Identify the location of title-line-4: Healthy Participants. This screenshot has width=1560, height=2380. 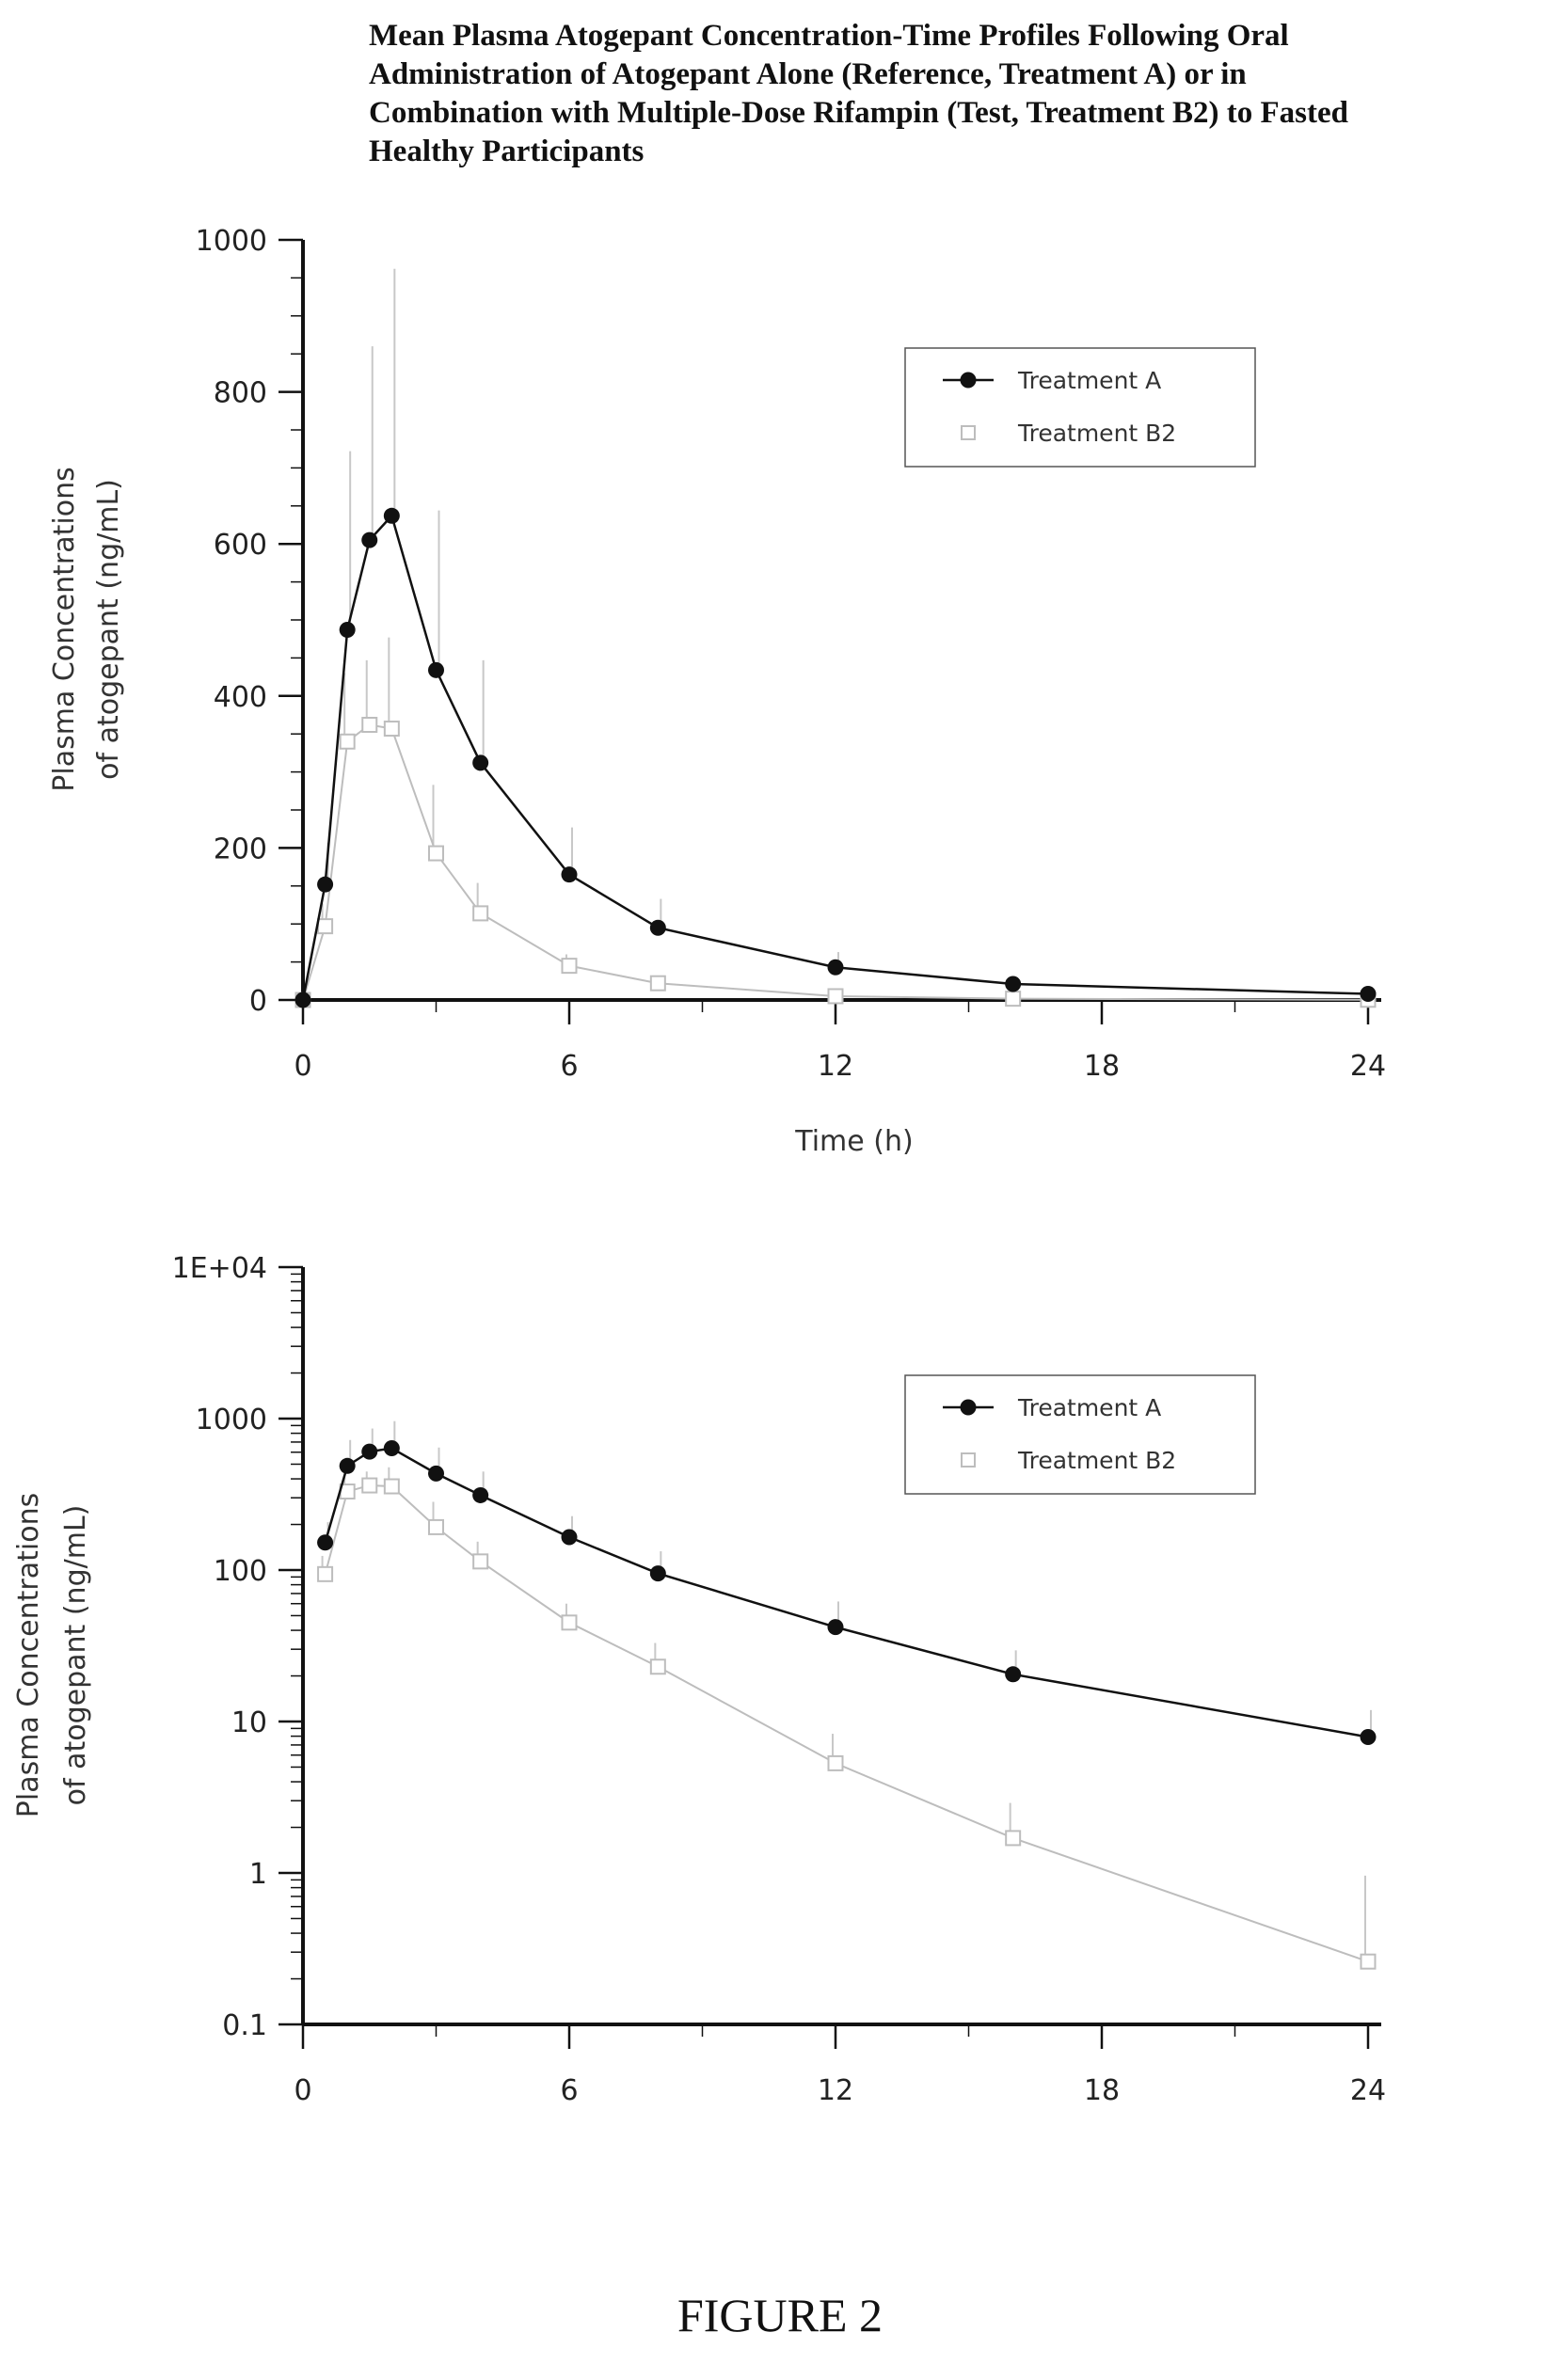
(507, 151).